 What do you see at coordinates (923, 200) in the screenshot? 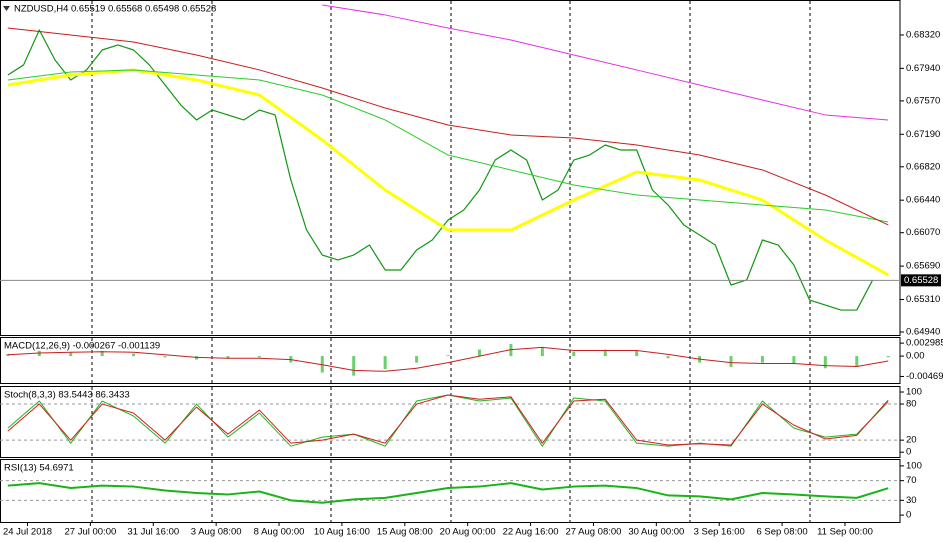
I see `y-tick-label: 0.66440` at bounding box center [923, 200].